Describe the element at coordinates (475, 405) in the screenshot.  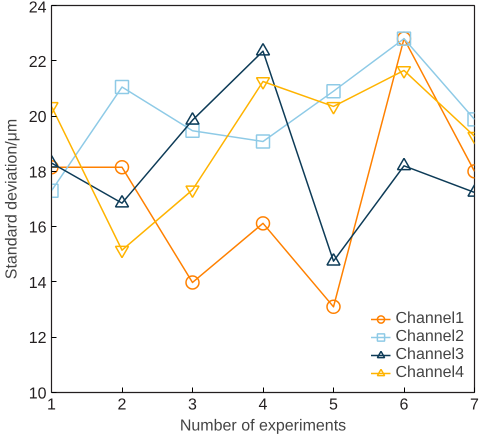
I see `x-tick-label: 7` at that location.